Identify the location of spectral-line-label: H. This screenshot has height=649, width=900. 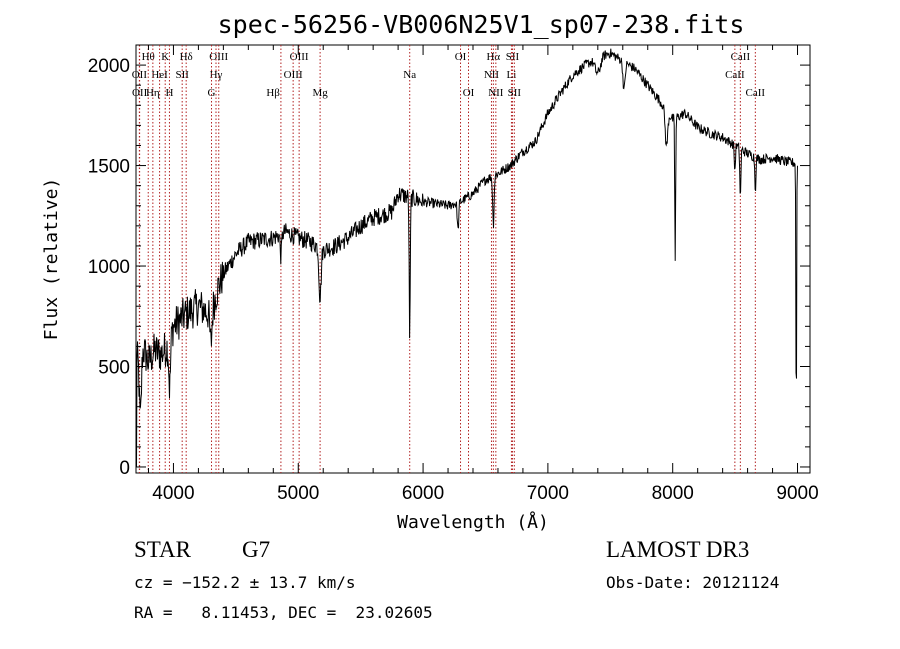
(169, 93).